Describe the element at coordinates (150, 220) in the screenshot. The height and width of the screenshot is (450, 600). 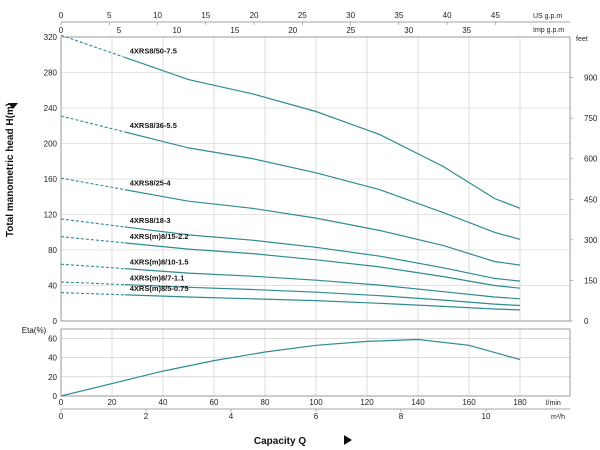
I see `head-curve-label: 4XRS8/18-3` at that location.